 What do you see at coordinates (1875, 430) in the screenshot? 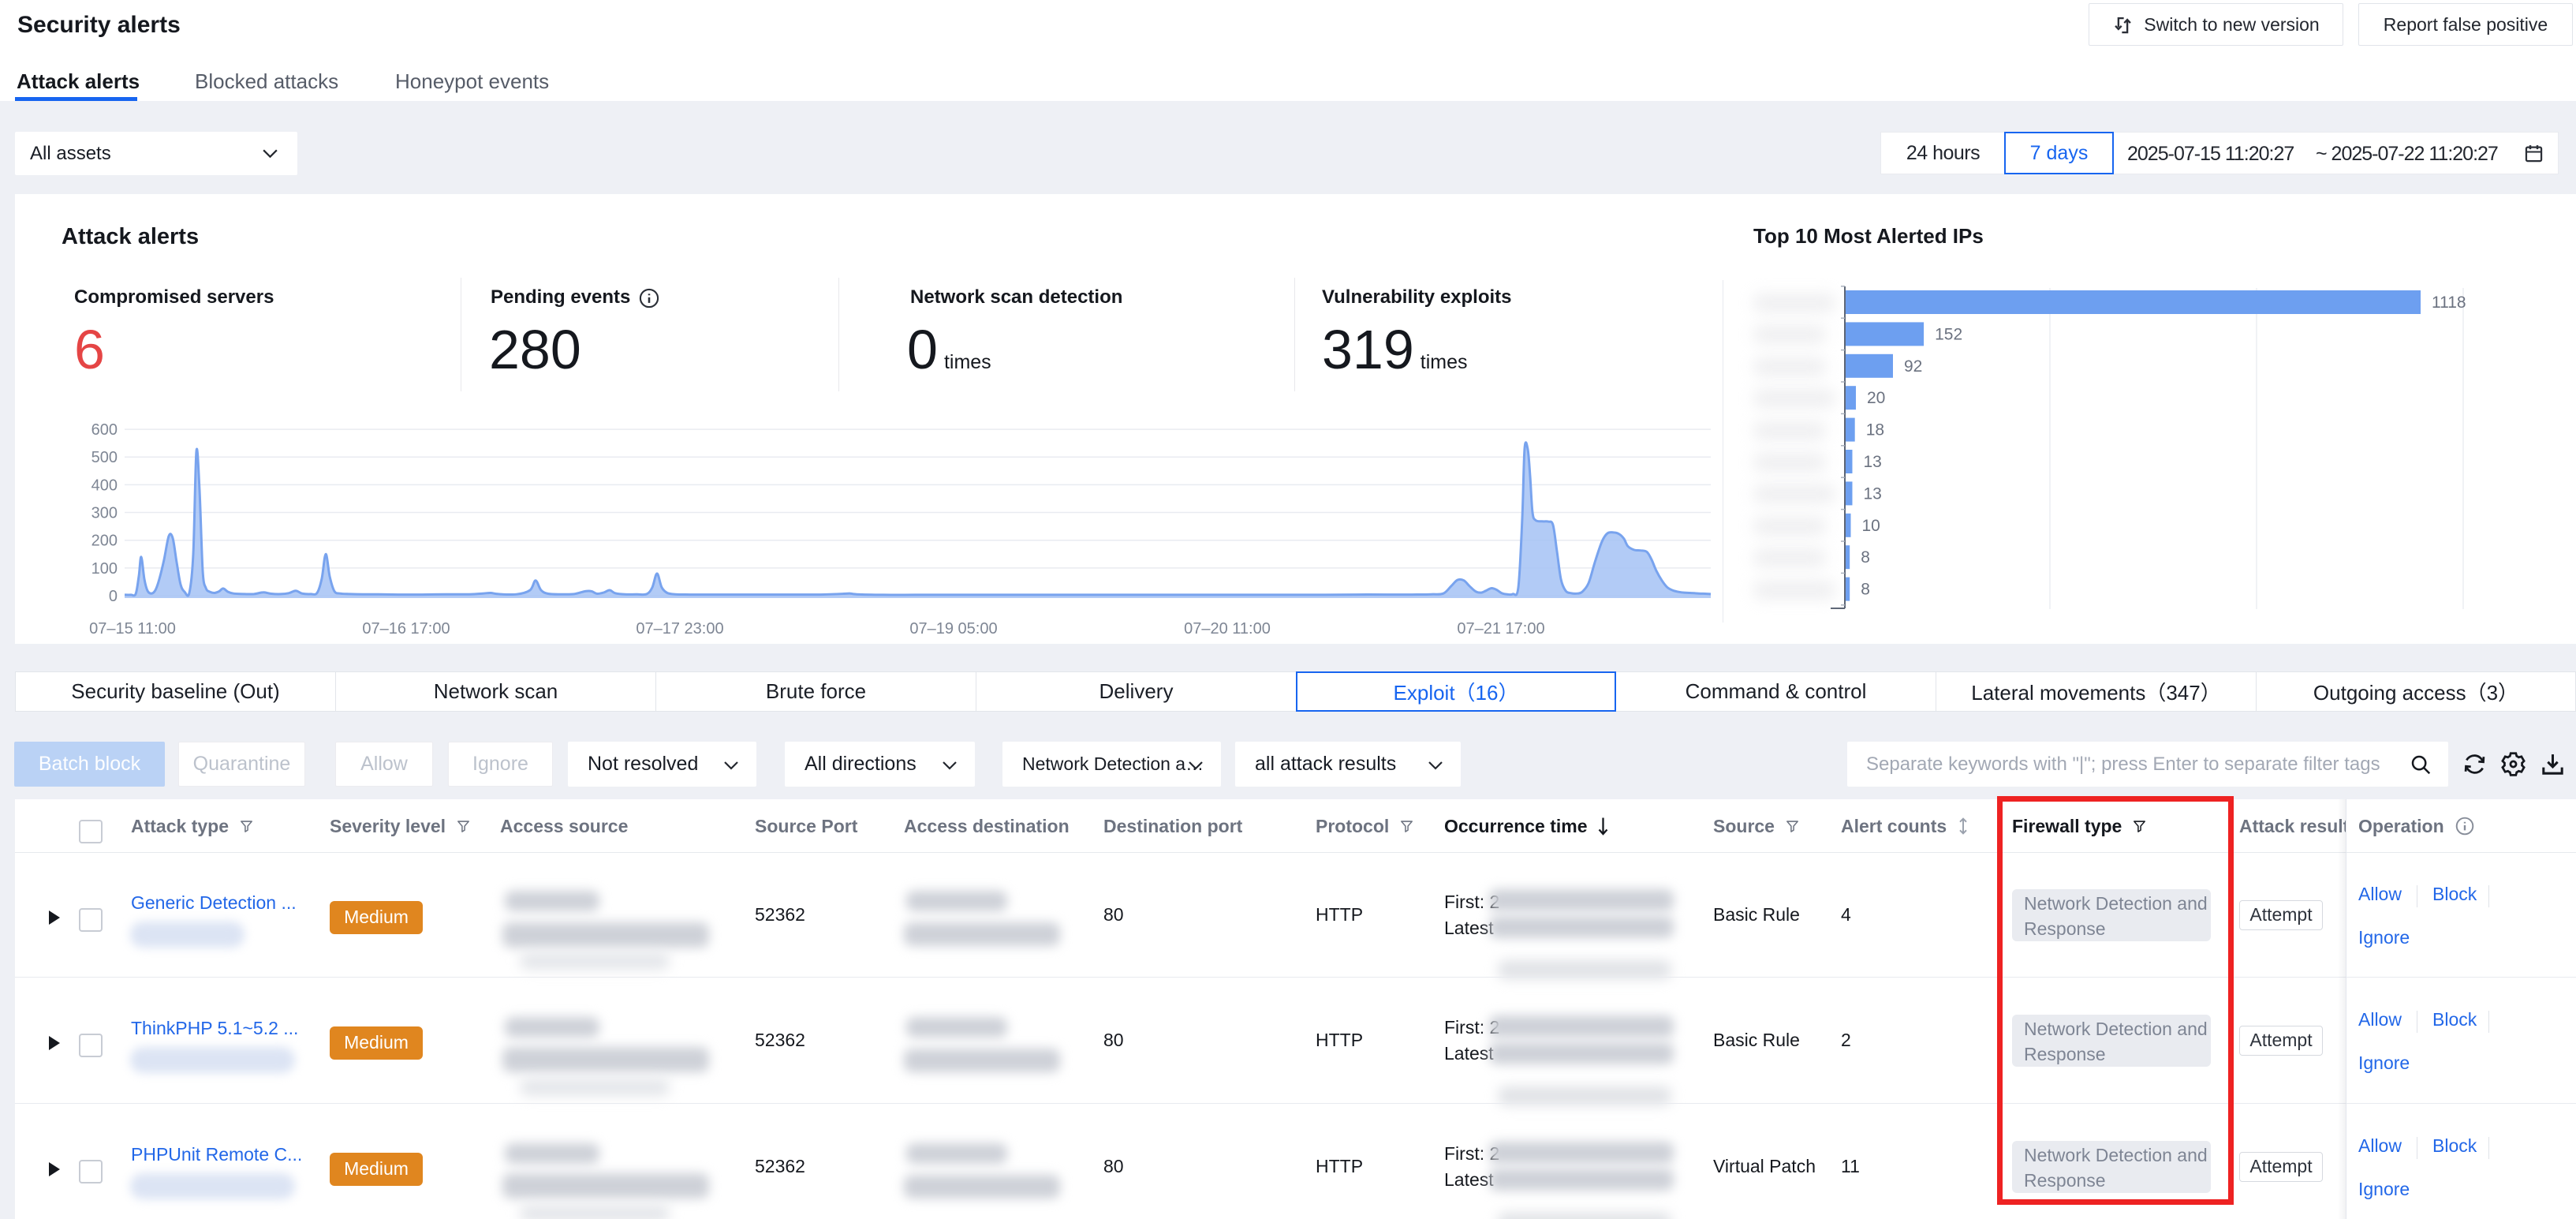
I see `svg-text: 18` at bounding box center [1875, 430].